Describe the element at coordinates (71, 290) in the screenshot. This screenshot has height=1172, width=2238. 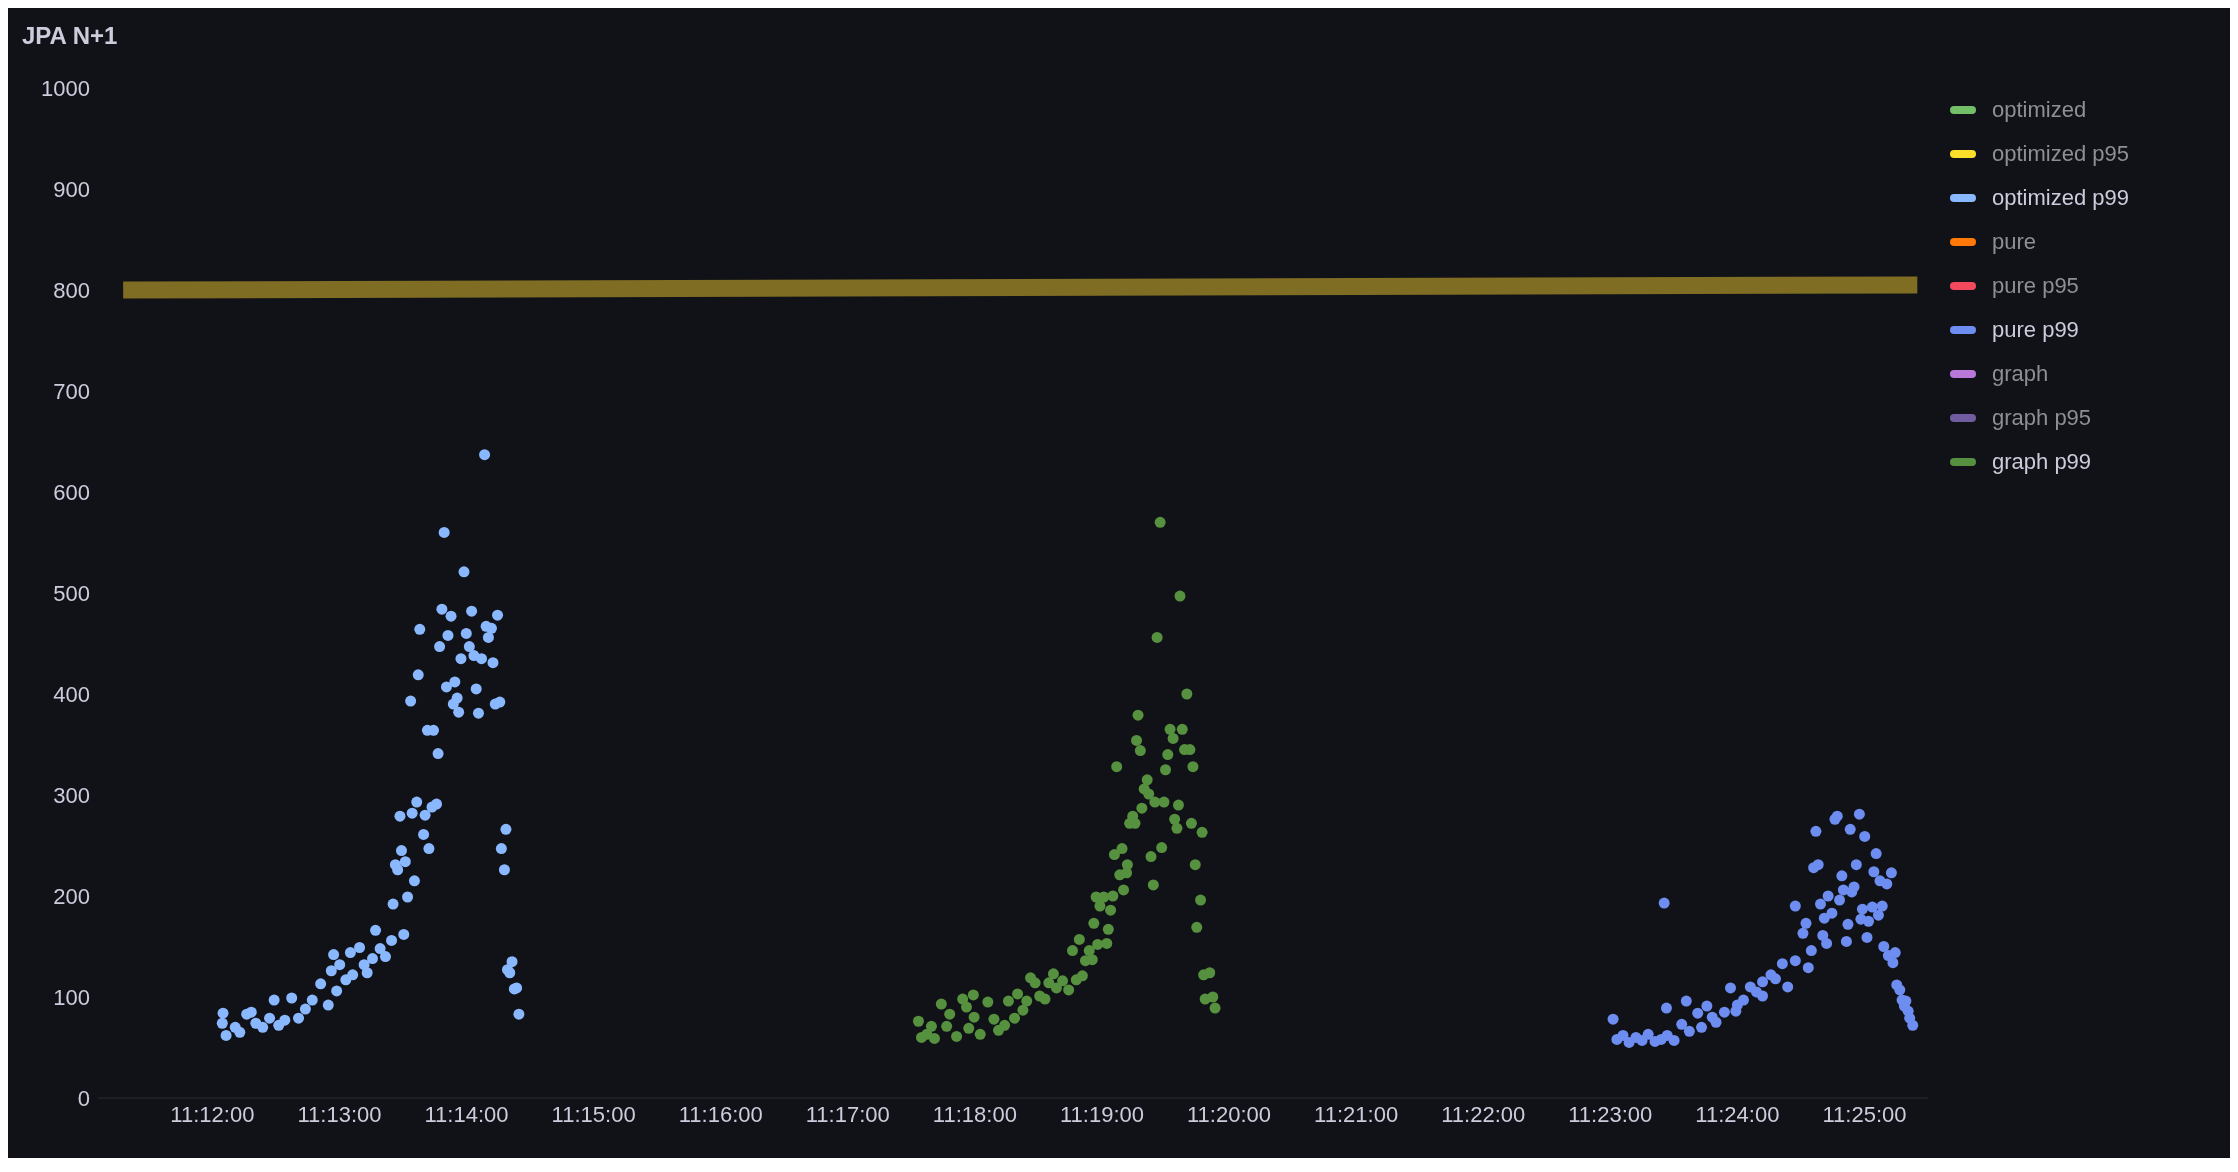
I see `y-tick-label: 800` at that location.